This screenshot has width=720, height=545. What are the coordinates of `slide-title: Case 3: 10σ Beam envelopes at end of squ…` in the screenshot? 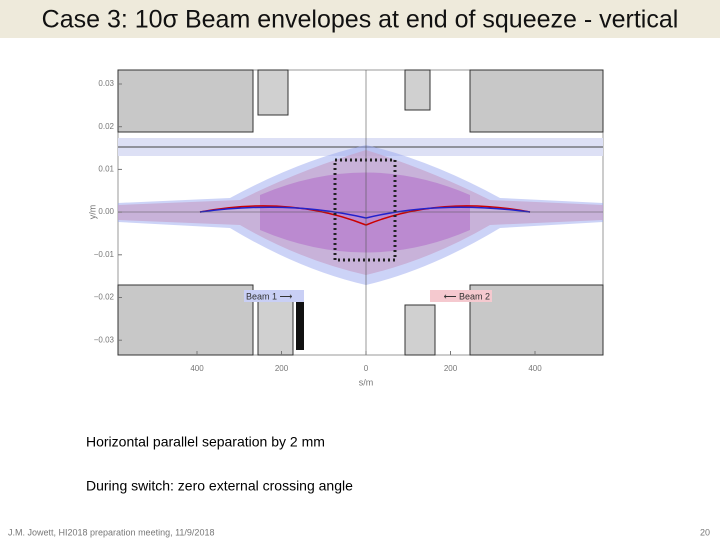 It's located at (360, 20).